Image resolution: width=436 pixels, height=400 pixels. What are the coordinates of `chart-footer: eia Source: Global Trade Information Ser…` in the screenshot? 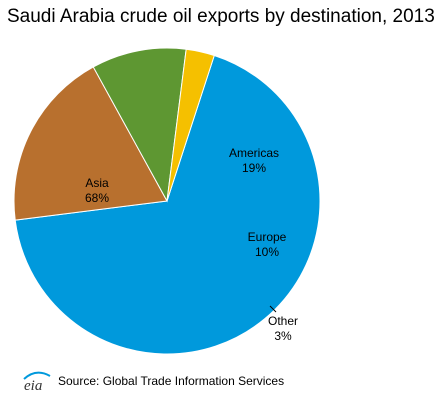 It's located at (153, 381).